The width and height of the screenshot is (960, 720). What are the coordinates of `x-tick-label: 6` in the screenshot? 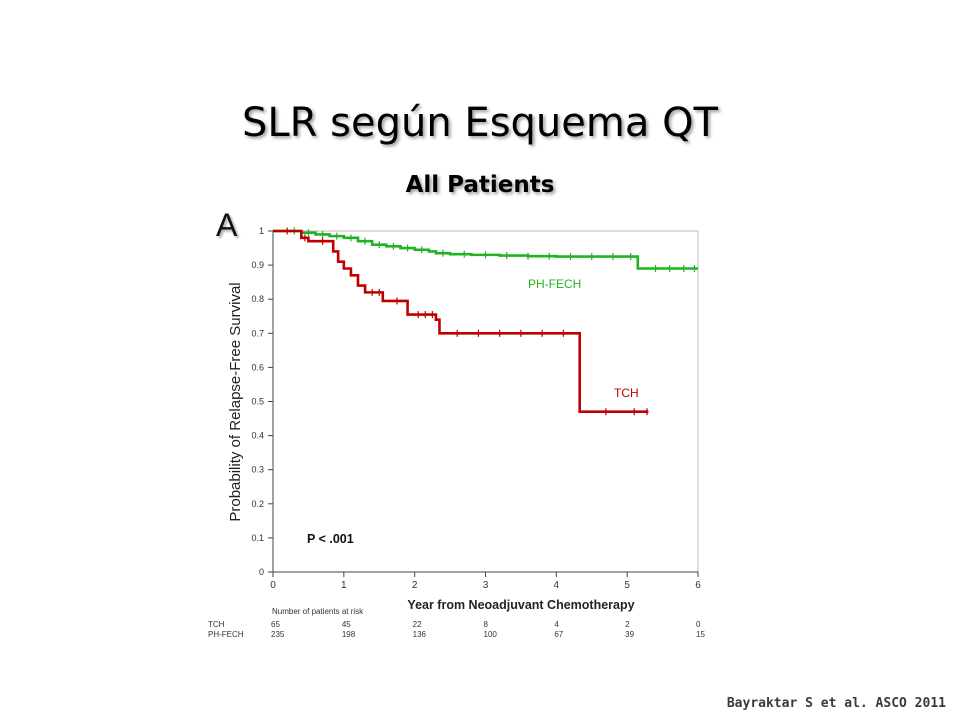 It's located at (698, 585).